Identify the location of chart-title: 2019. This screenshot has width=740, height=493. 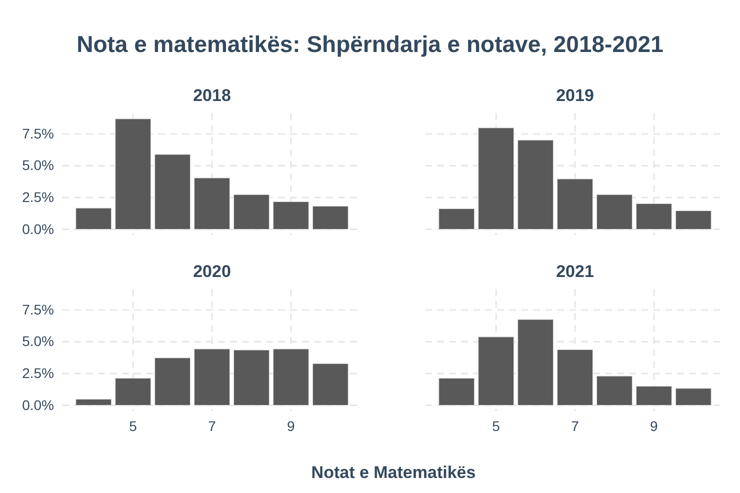
(575, 95).